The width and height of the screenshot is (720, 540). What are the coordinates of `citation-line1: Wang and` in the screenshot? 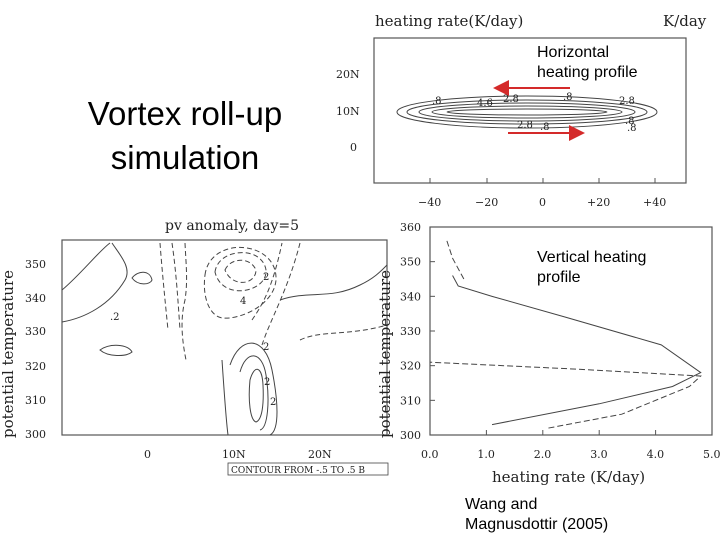 It's located at (501, 504).